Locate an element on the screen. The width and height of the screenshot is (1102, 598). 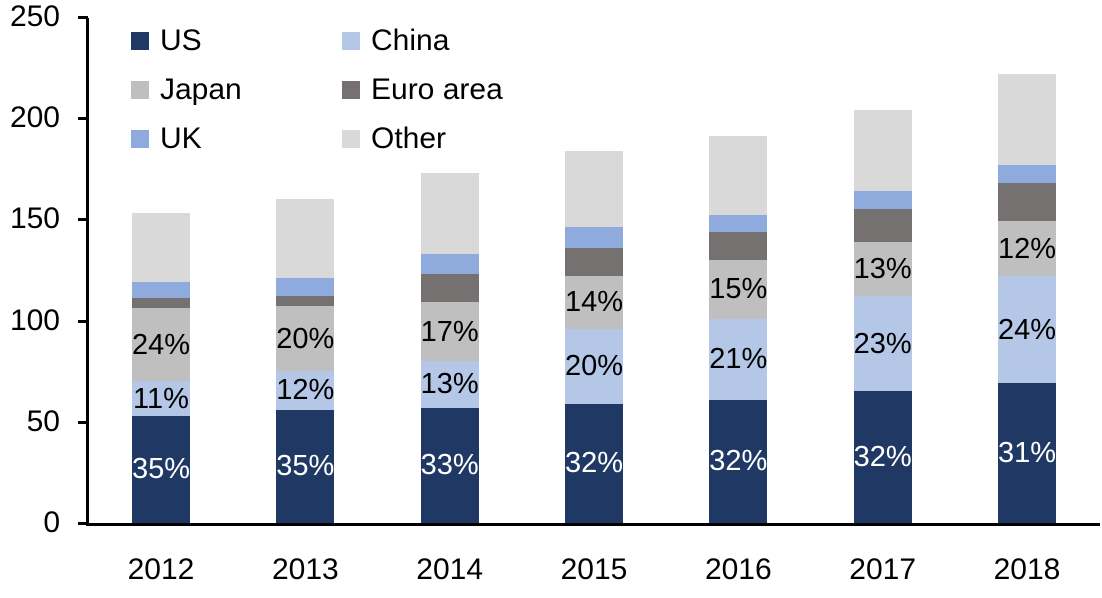
legend-item-us: US is located at coordinates (236, 40).